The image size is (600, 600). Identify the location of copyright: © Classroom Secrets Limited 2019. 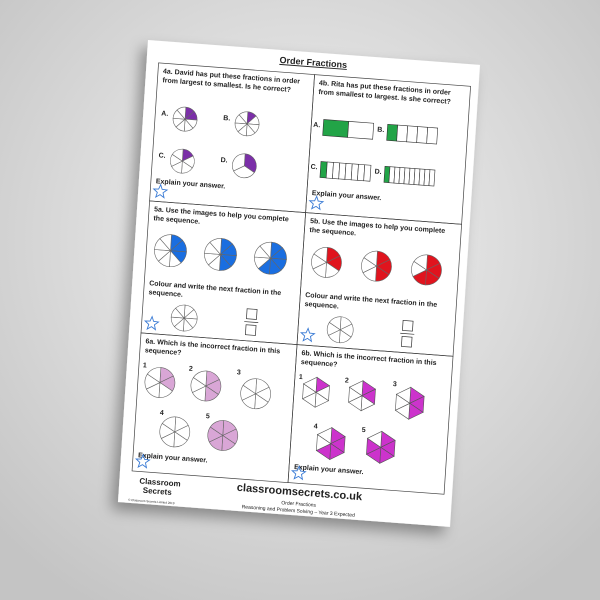
(151, 501).